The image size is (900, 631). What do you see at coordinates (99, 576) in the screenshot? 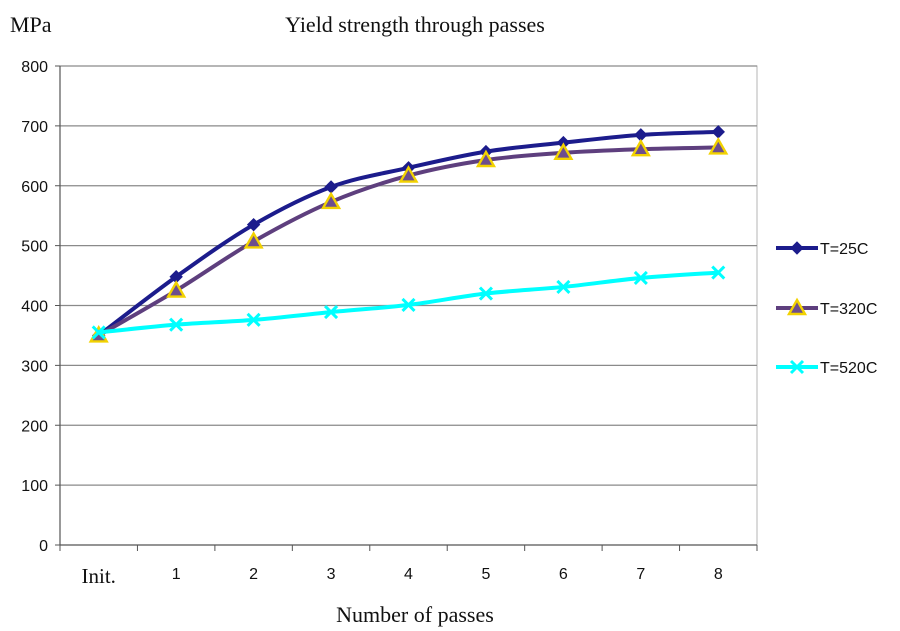
I see `x-tick-label: Init.` at bounding box center [99, 576].